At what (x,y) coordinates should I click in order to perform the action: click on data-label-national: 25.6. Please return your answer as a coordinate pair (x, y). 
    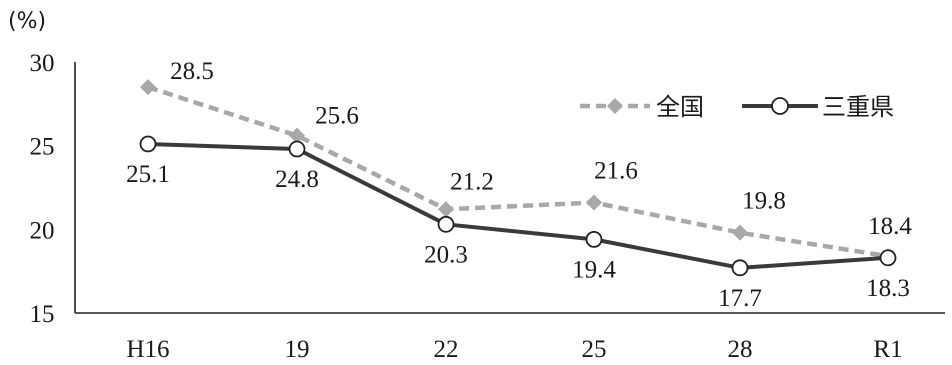
    Looking at the image, I should click on (337, 116).